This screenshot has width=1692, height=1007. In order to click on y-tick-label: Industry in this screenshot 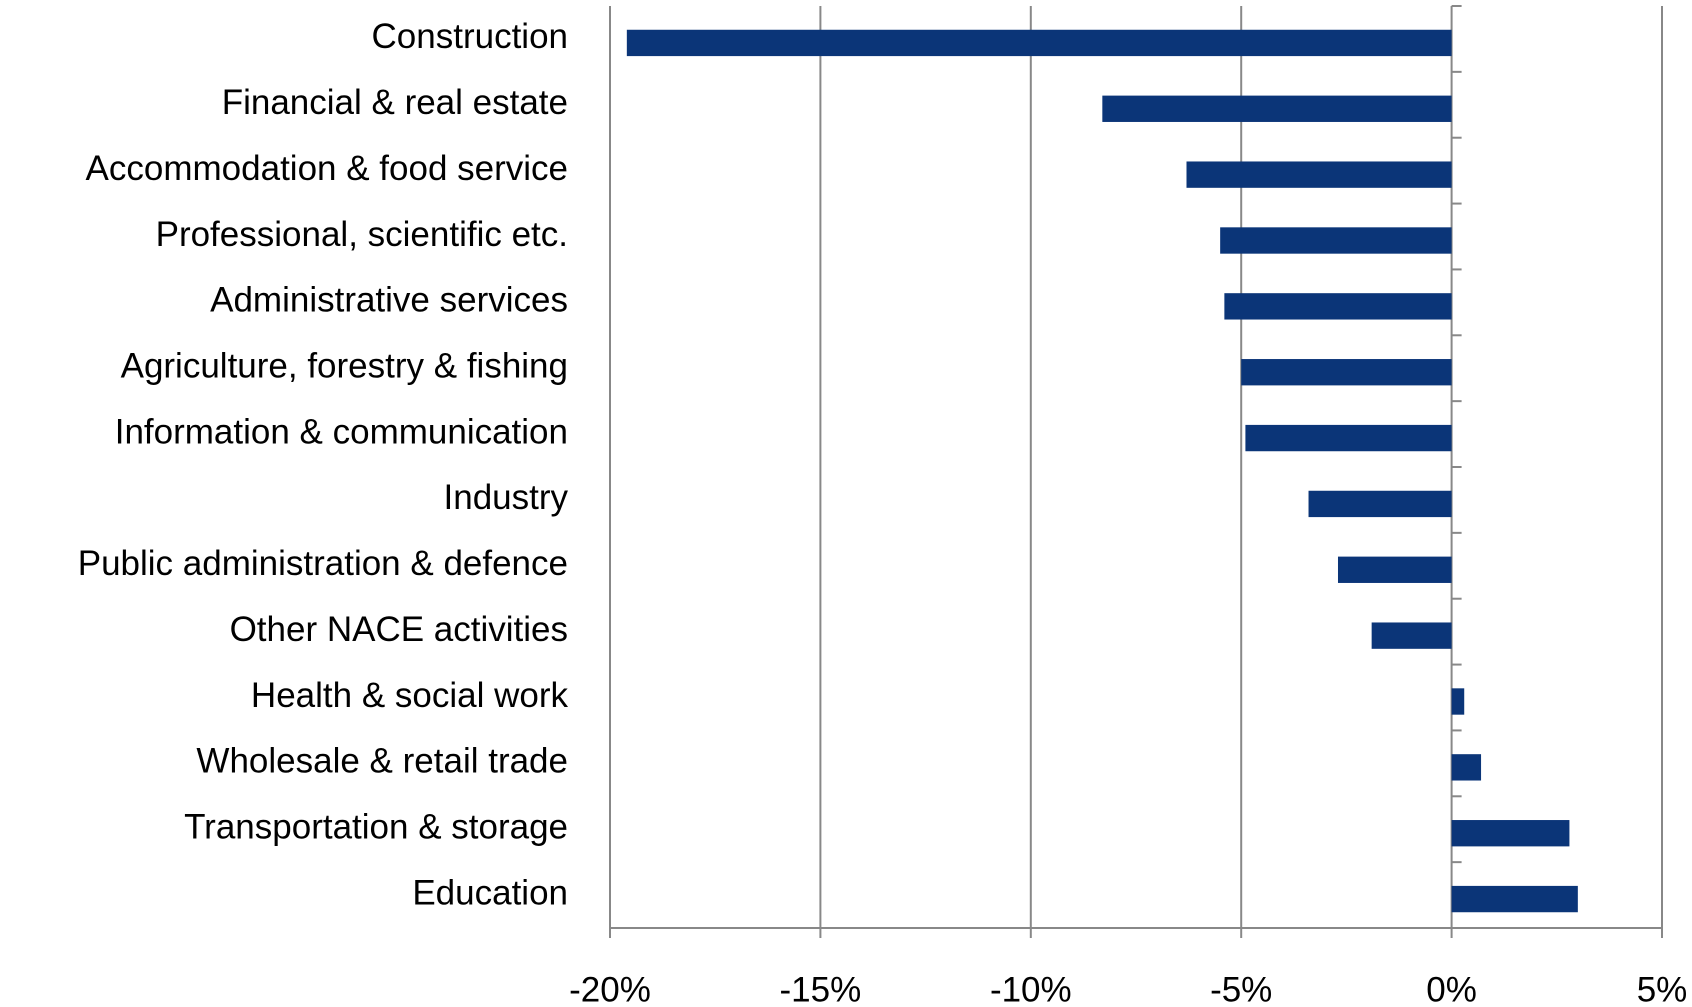, I will do `click(506, 497)`.